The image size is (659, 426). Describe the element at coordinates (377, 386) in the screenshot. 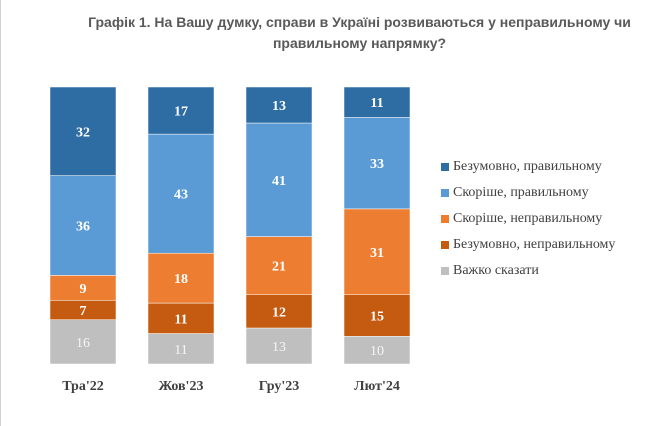

I see `x-tick-label: Лют'24` at that location.